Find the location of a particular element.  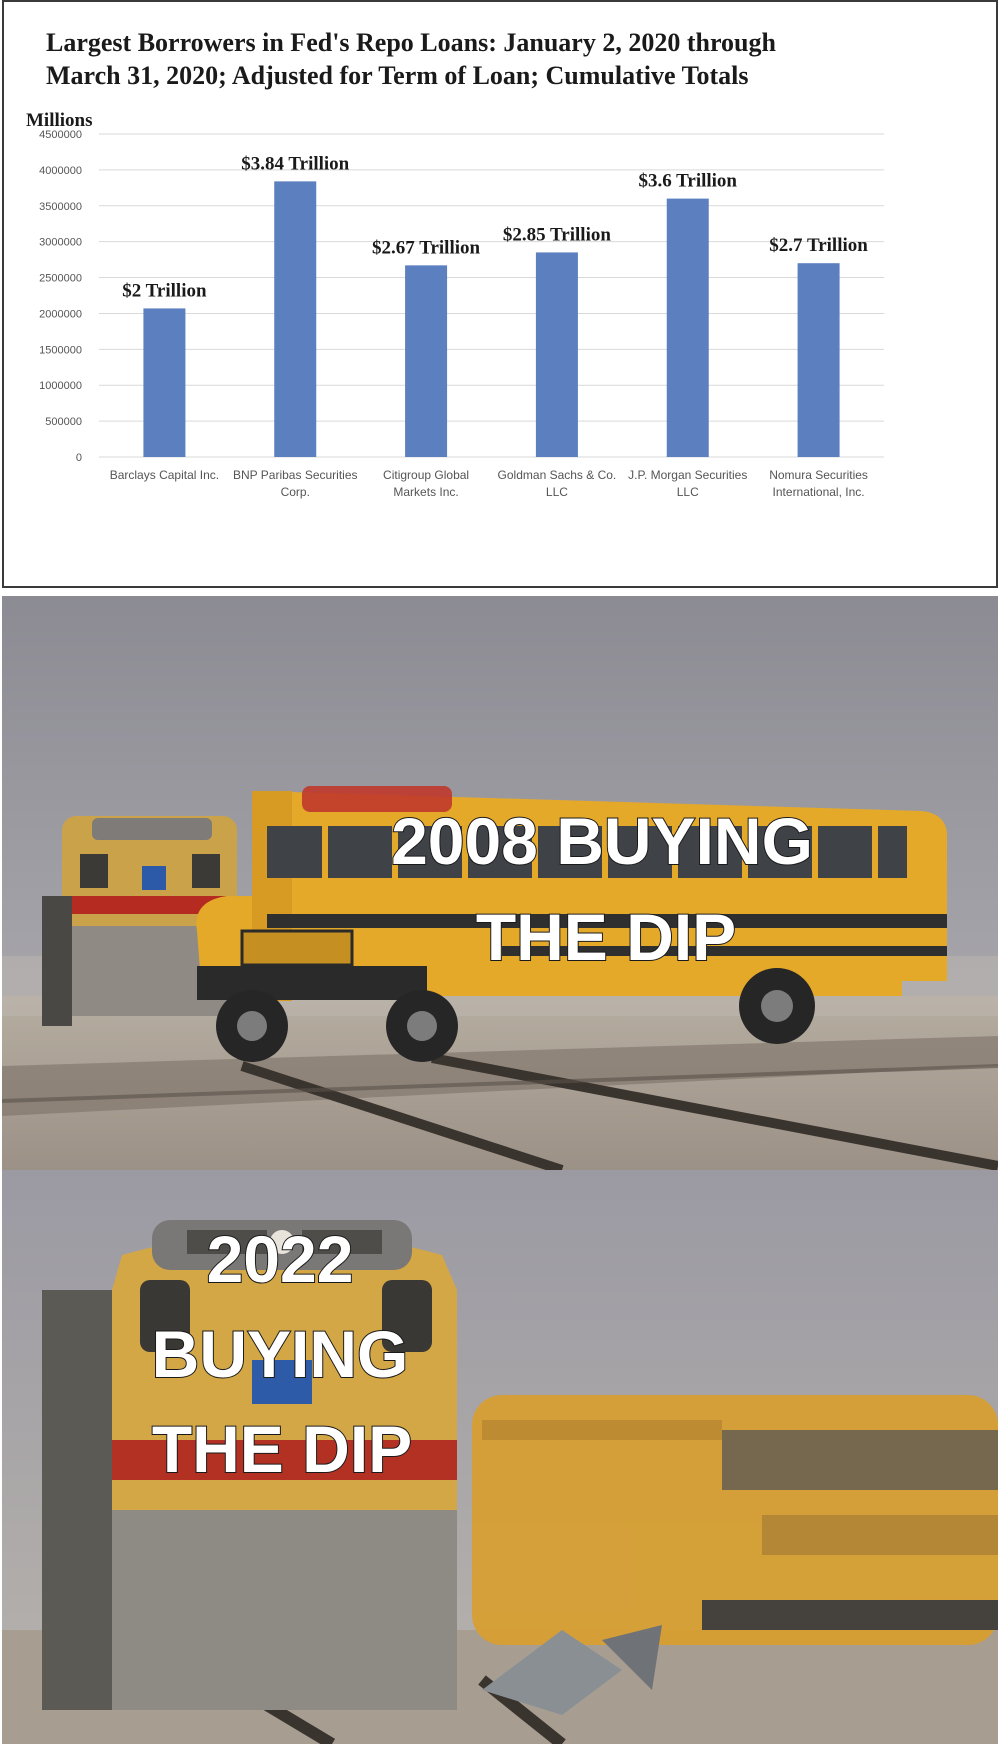

y-tick-label: 3000000 is located at coordinates (60, 243).